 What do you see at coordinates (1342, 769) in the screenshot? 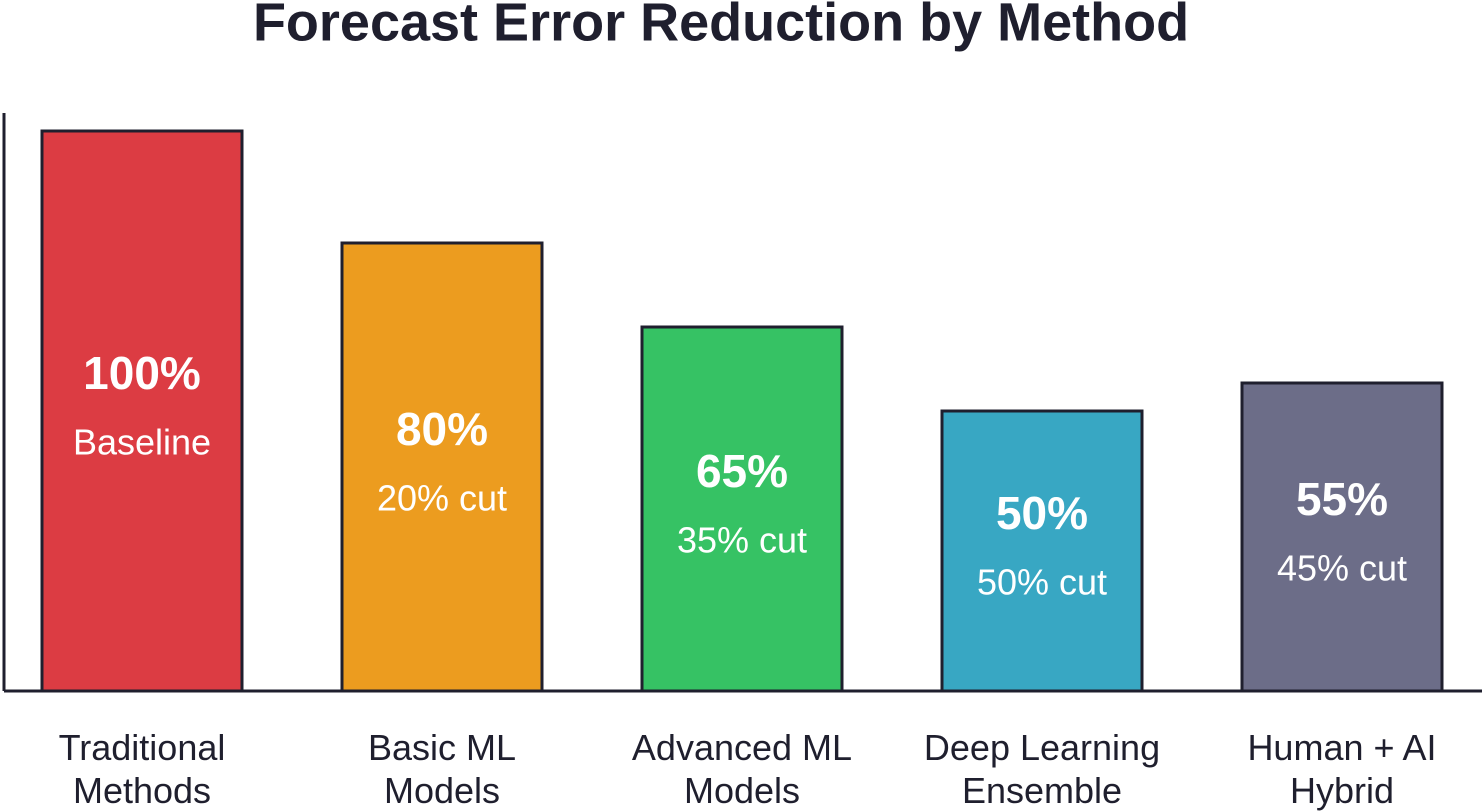
I see `x-tick-label: Human + AI Hybrid` at bounding box center [1342, 769].